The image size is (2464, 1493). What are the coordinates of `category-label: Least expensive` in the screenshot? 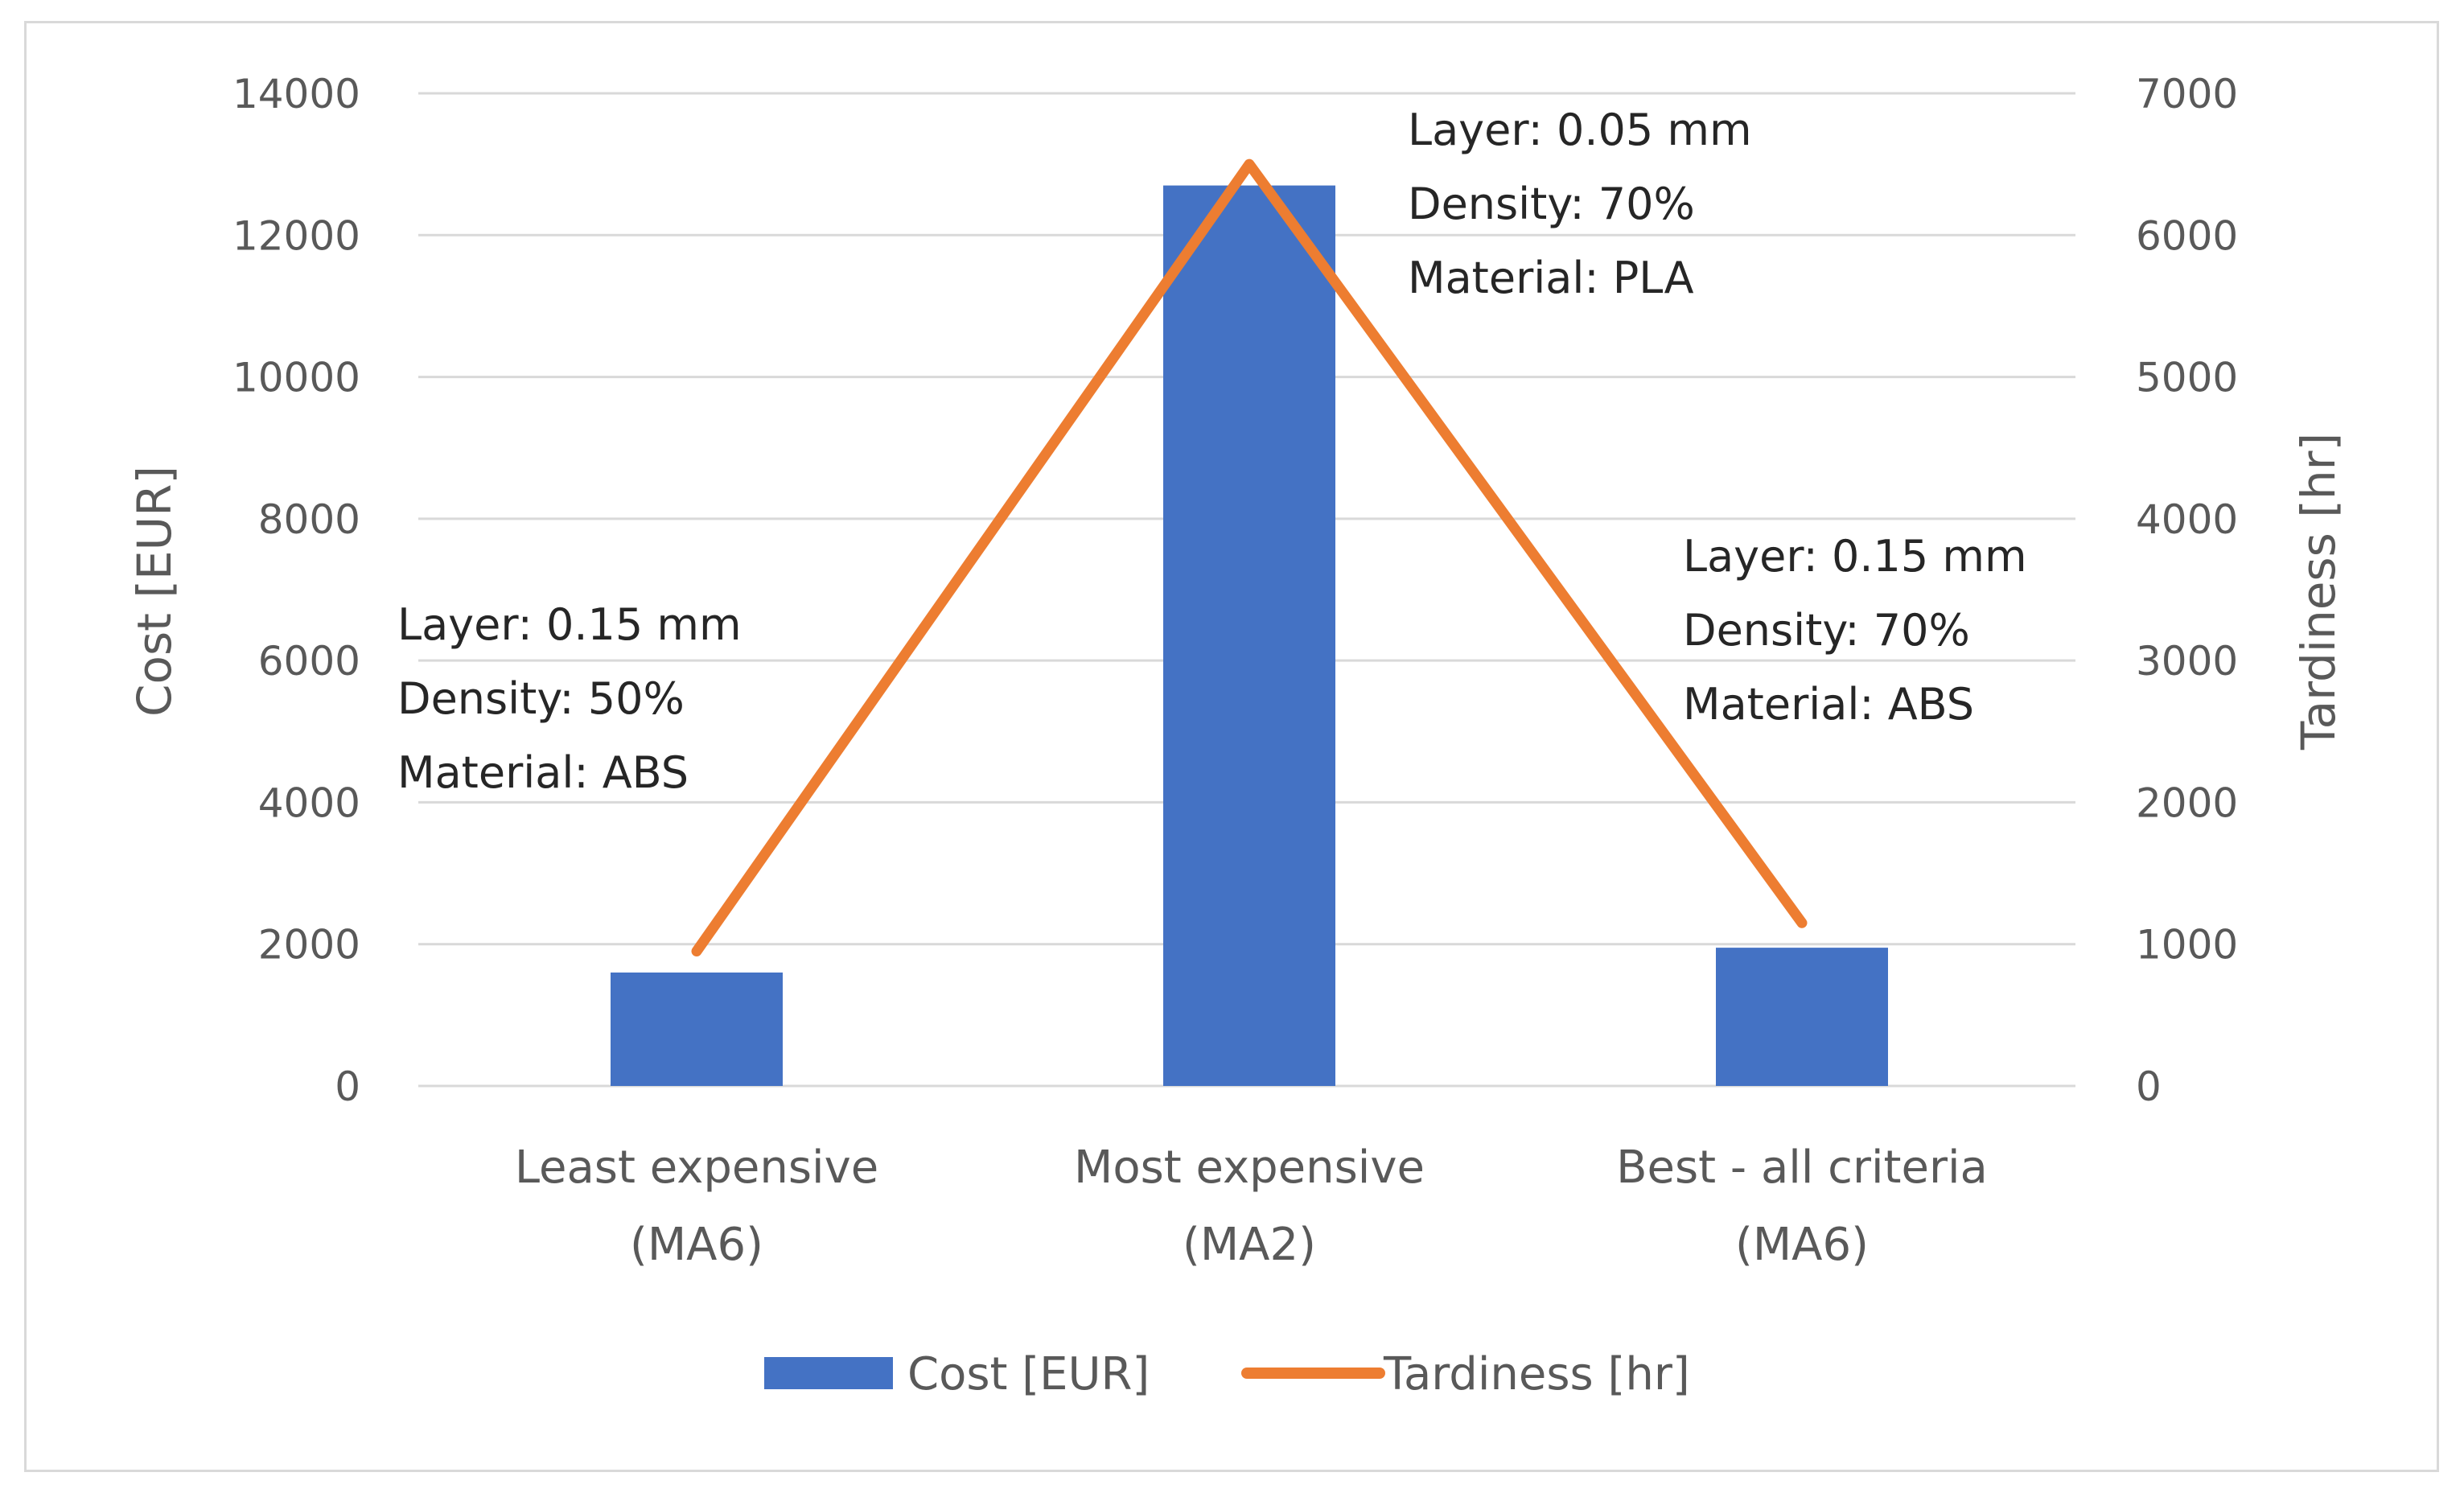 It's located at (696, 1167).